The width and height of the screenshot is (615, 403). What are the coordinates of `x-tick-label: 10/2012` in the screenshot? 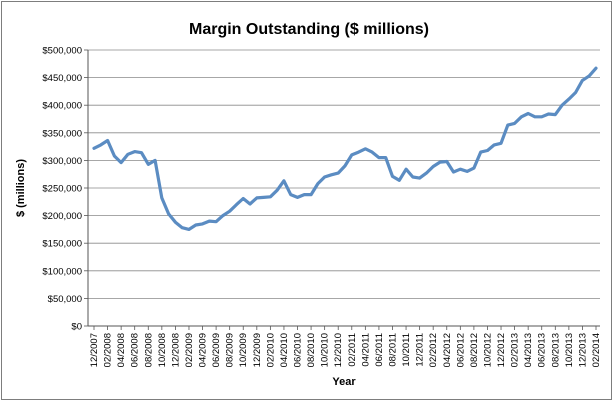 It's located at (487, 350).